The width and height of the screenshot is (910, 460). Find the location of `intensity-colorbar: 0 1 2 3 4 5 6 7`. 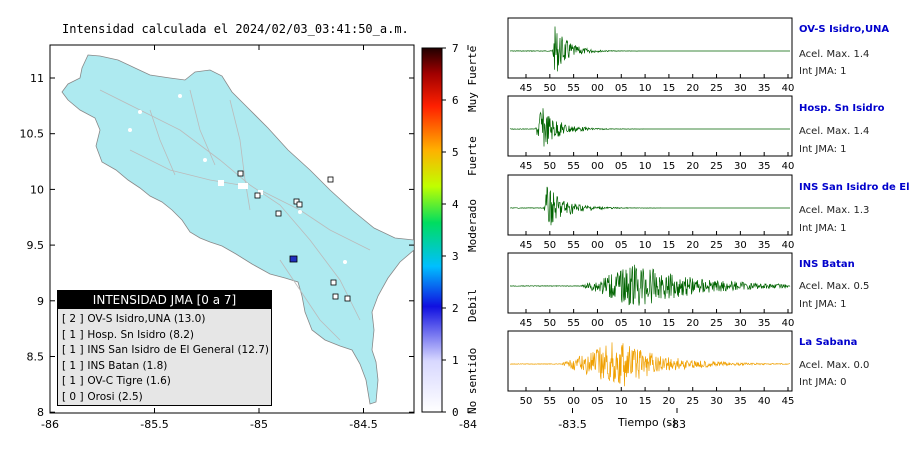

intensity-colorbar: 0 1 2 3 4 5 6 7 is located at coordinates (440, 230).